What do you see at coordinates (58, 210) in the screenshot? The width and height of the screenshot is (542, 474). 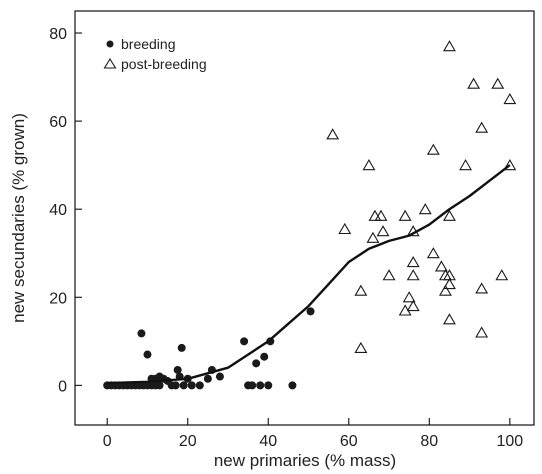 I see `y-tick-label-40: 40` at bounding box center [58, 210].